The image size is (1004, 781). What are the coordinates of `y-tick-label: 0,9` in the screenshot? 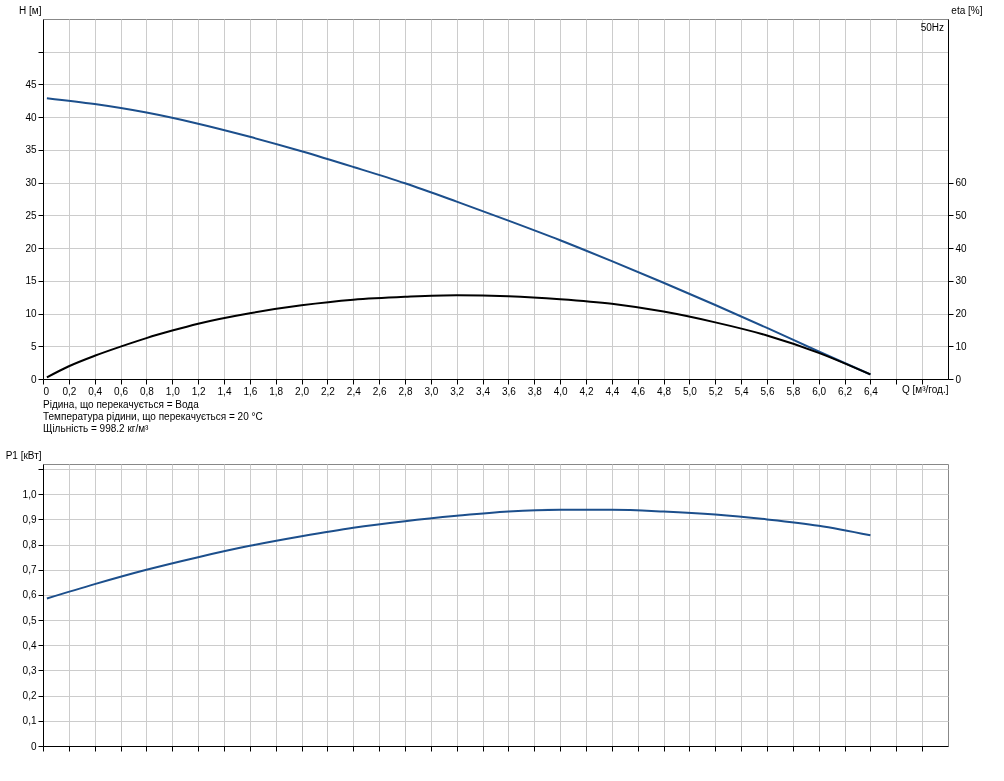 It's located at (29, 519).